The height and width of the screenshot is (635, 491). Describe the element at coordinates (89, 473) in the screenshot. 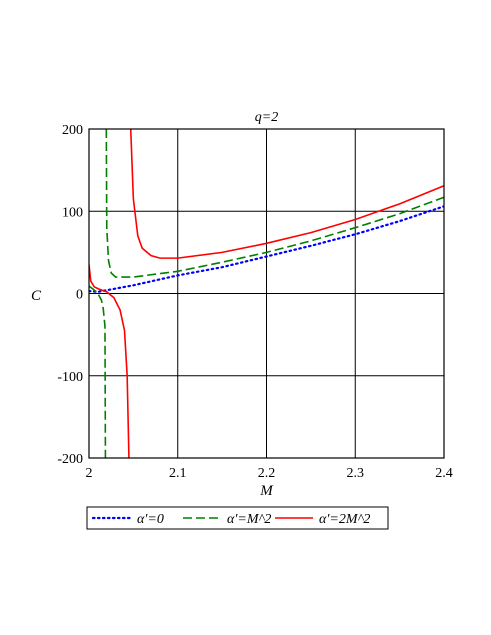

I see `x-tick-label: 2` at that location.